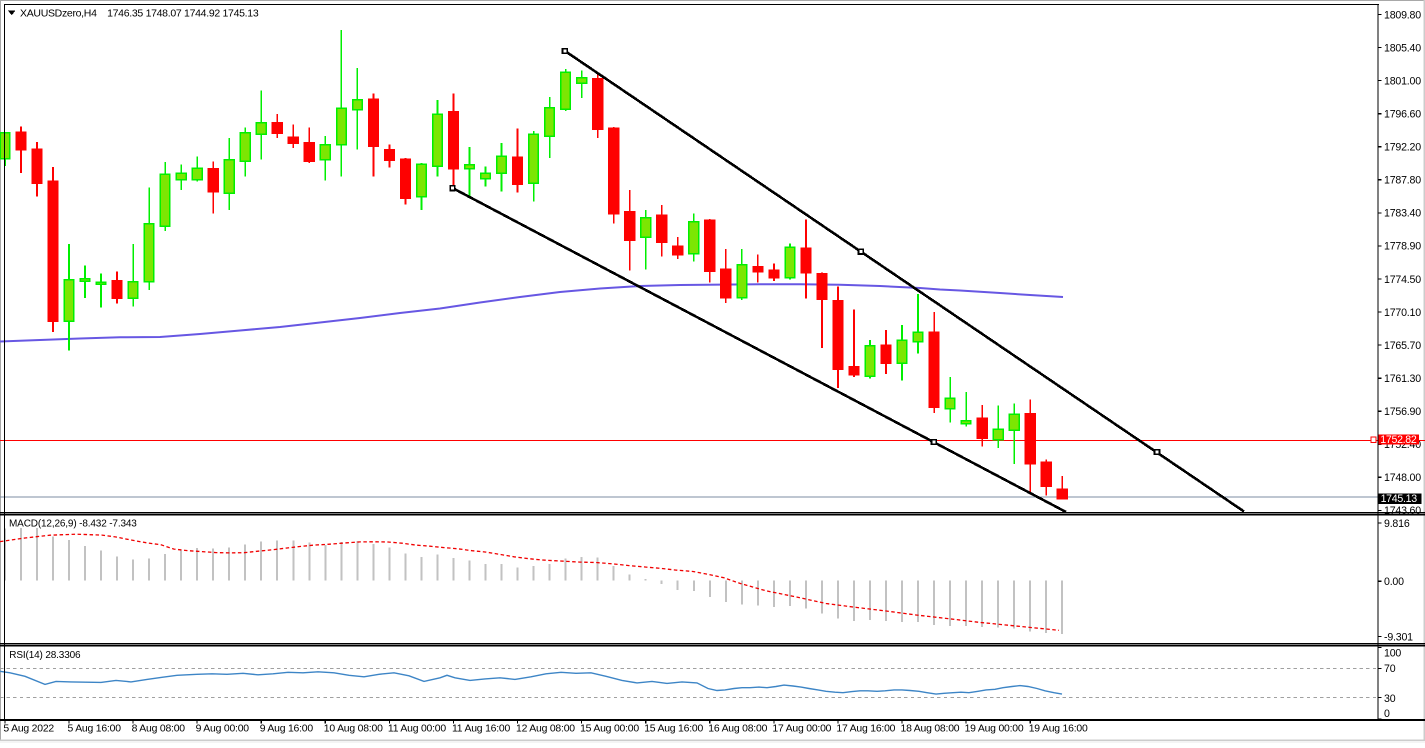 The height and width of the screenshot is (748, 1425). I want to click on svg-text: 1774.50, so click(1402, 280).